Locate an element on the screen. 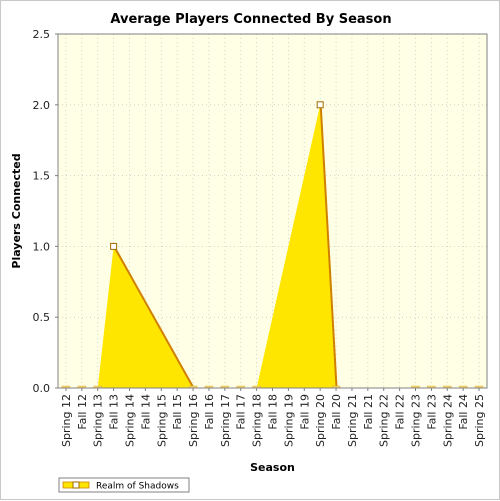  x-tick-label: Spring 21 is located at coordinates (352, 420).